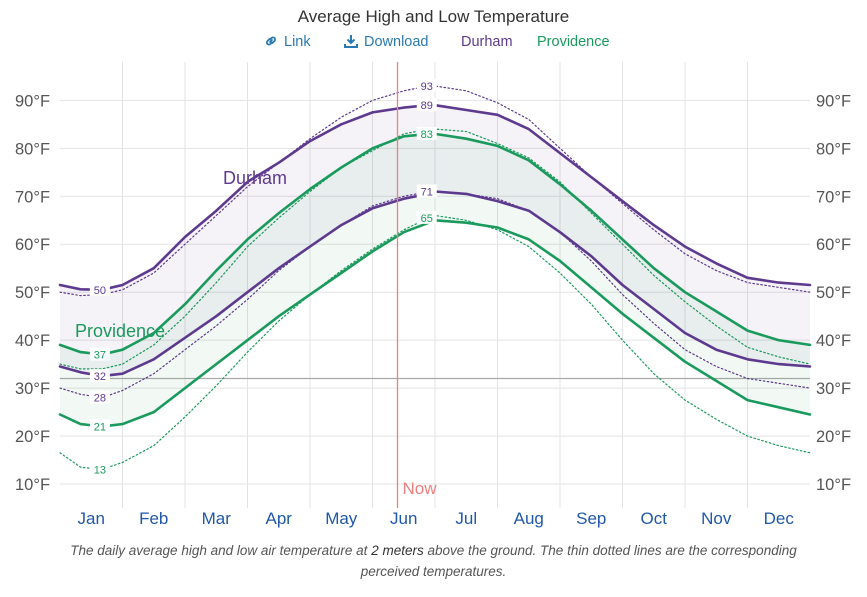  Describe the element at coordinates (433, 43) in the screenshot. I see `chart-toolbar: Link Download Durham Providence` at that location.